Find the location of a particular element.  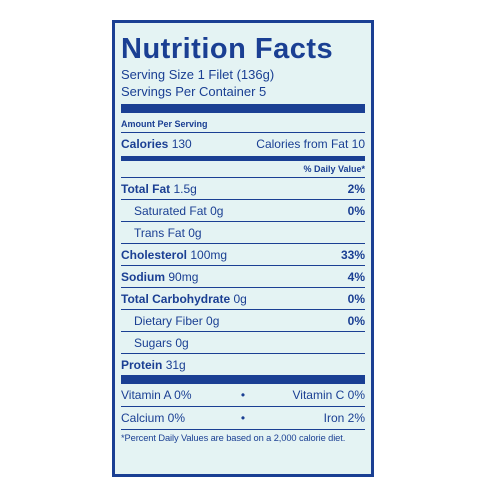

calories: Calories 130 is located at coordinates (156, 143).